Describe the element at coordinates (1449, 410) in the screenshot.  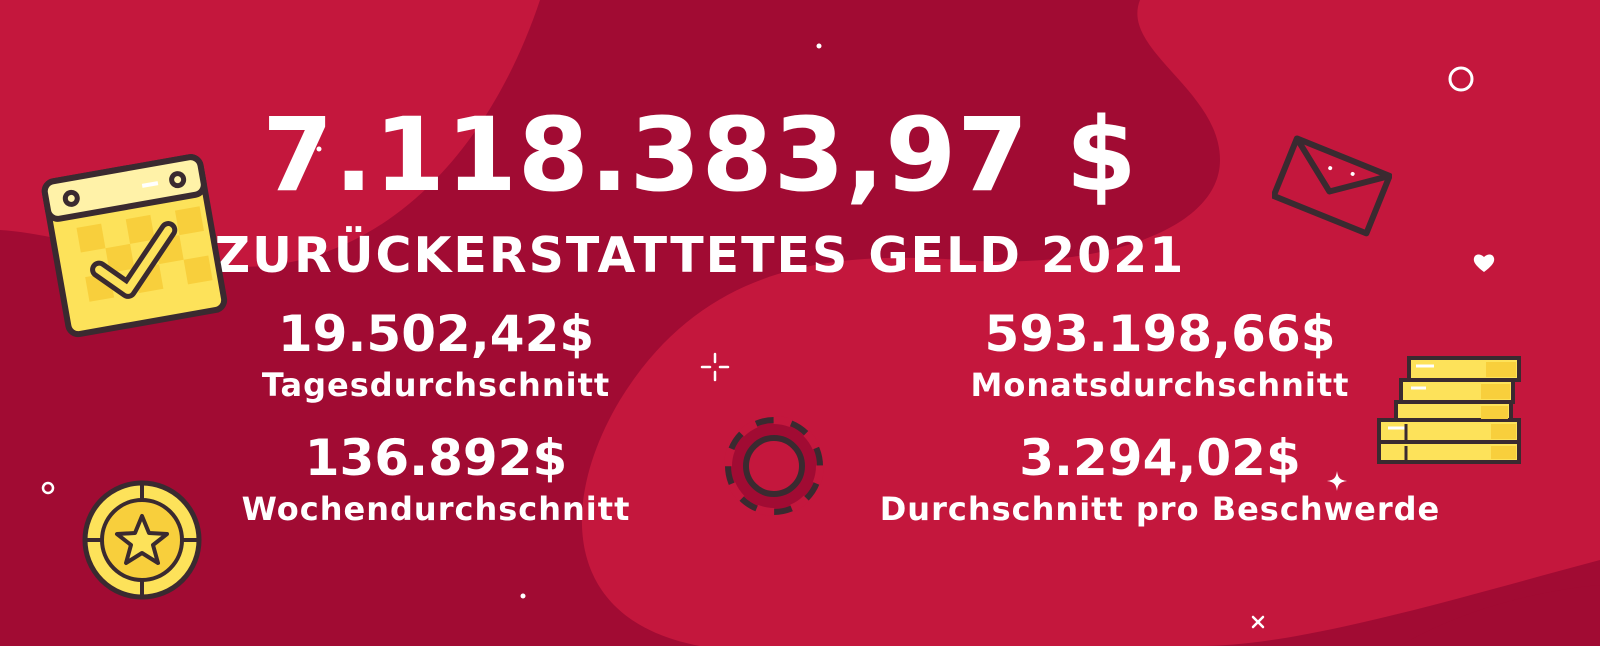
I see `coin-stack-icon` at that location.